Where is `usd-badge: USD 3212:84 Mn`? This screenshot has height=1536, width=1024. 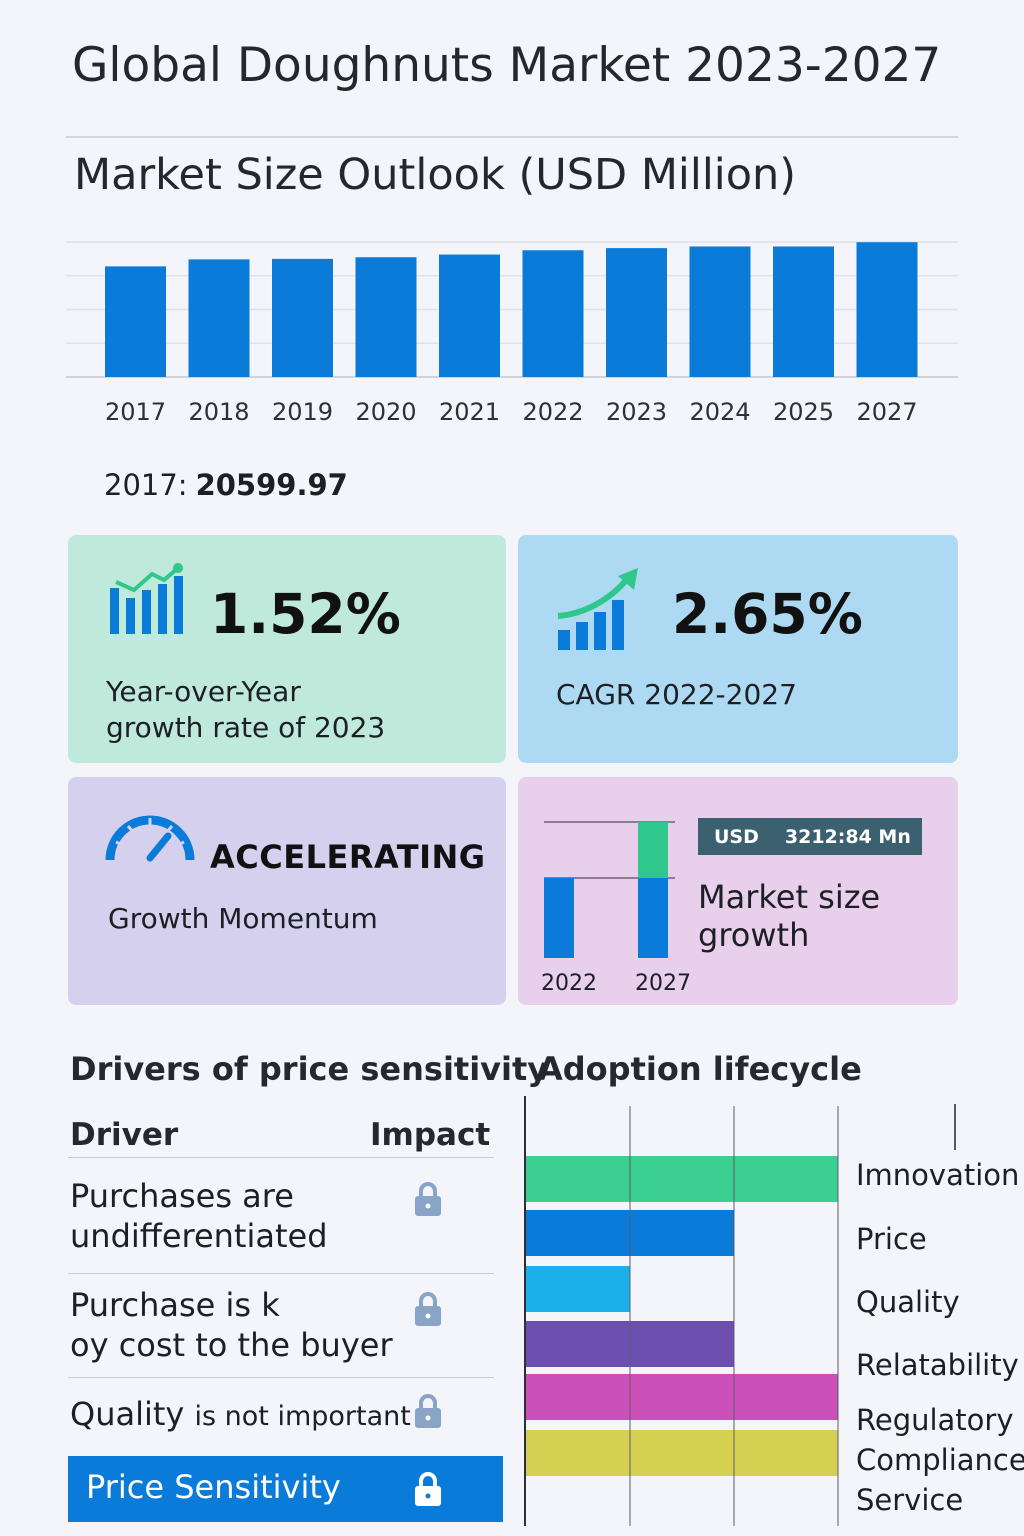 usd-badge: USD 3212:84 Mn is located at coordinates (810, 836).